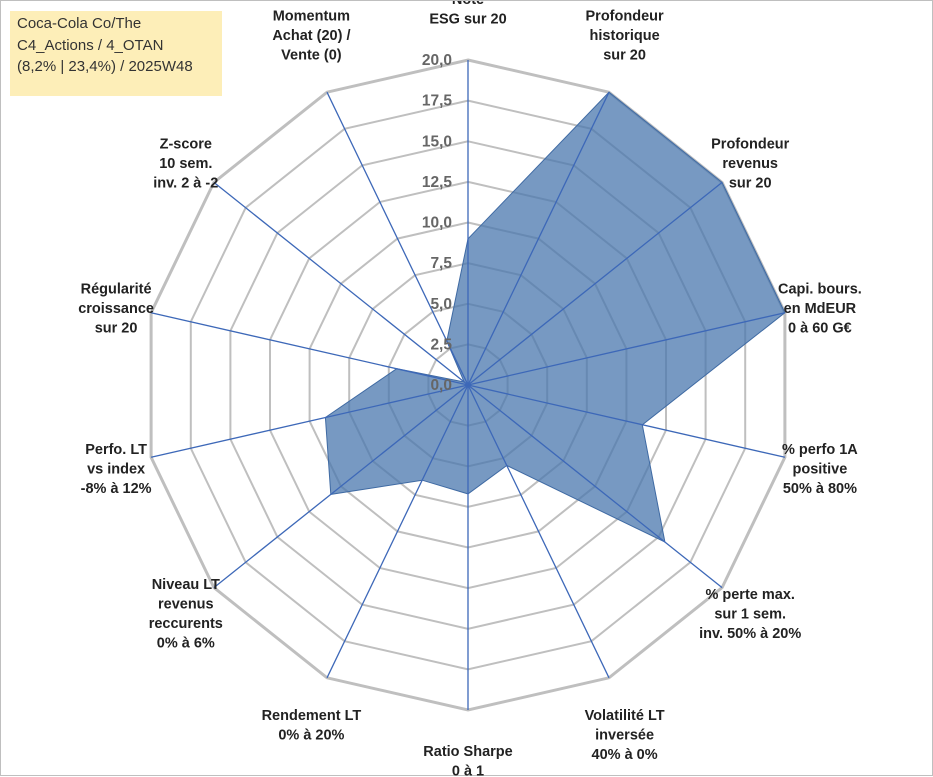 The height and width of the screenshot is (777, 933). Describe the element at coordinates (116, 289) in the screenshot. I see `axis-label-line: Régularité` at that location.